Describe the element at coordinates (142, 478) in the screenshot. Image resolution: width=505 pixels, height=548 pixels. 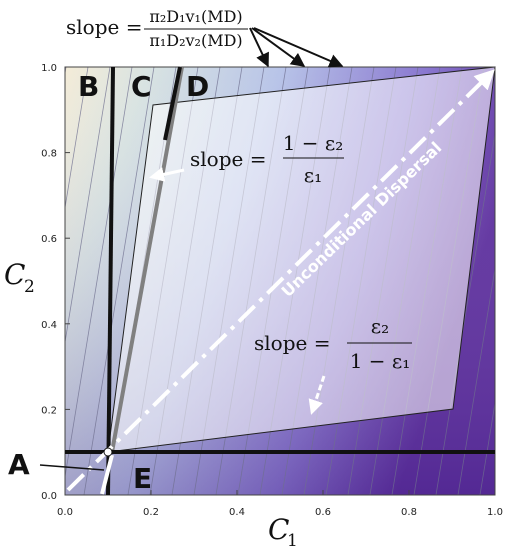
I see `region-label-e: E` at that location.